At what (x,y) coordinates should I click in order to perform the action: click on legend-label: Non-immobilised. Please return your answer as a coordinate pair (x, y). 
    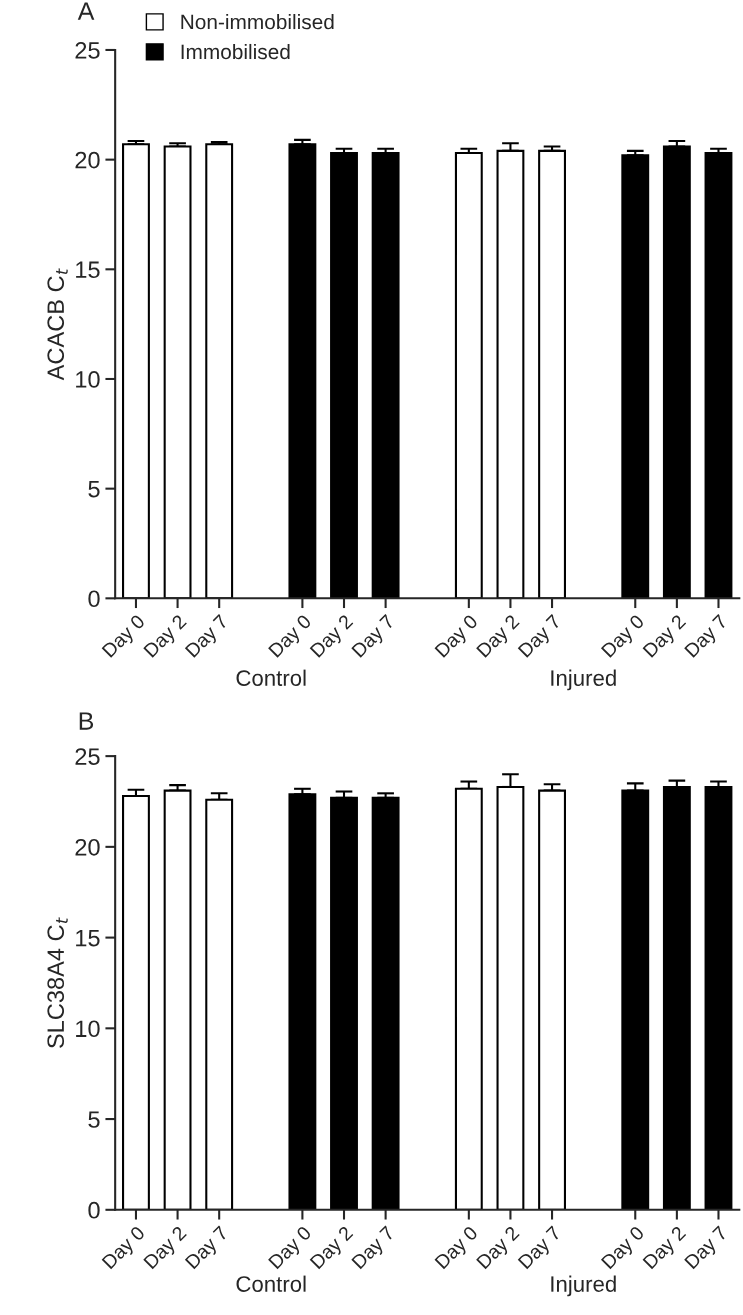
    Looking at the image, I should click on (257, 22).